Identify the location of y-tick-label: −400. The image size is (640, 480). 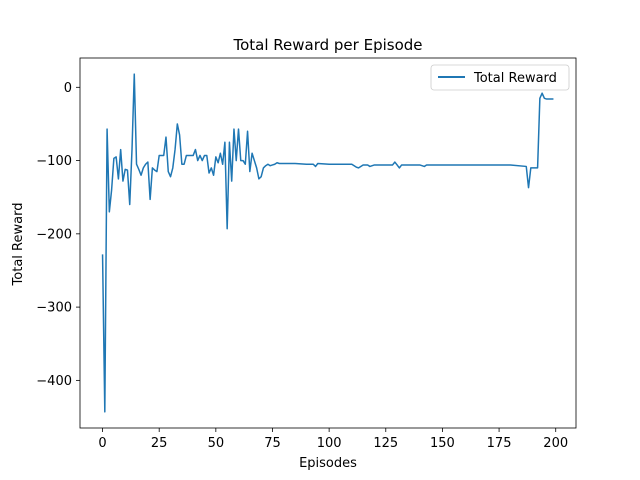
(54, 381).